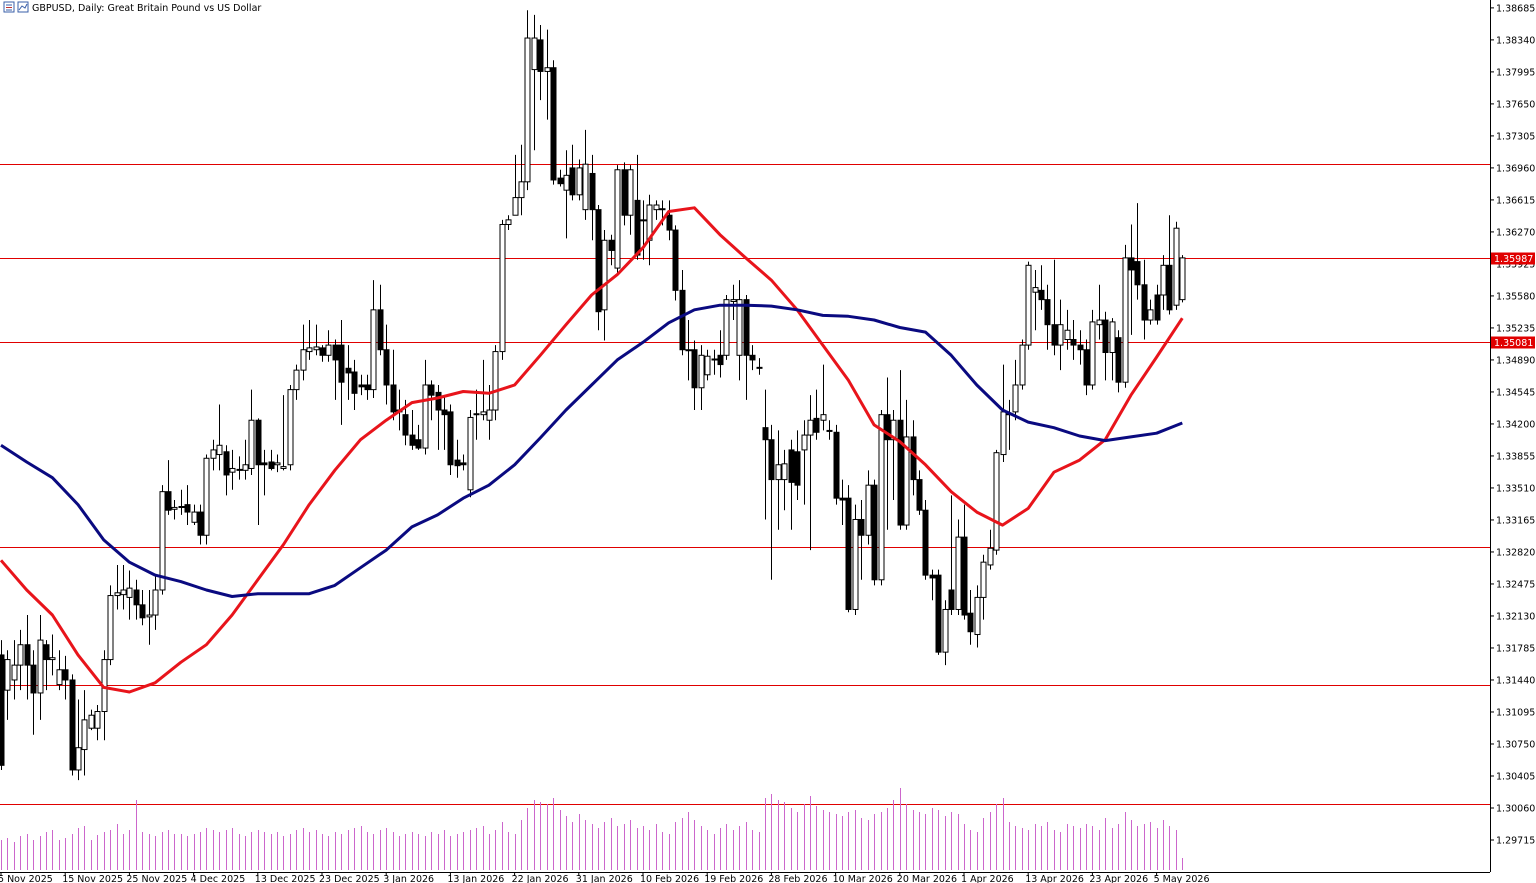 The image size is (1536, 883). What do you see at coordinates (1515, 136) in the screenshot?
I see `y-tick-label: 1.37305` at bounding box center [1515, 136].